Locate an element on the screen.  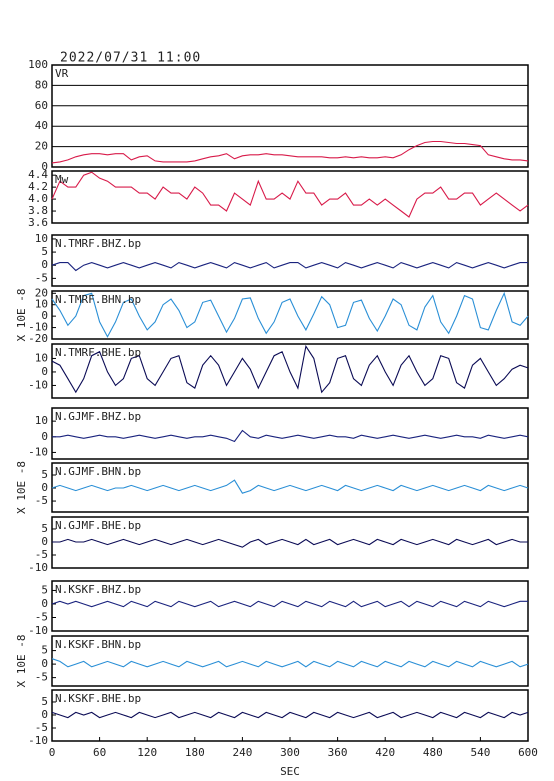
trace-name: N.TMRF.BHN.bp is located at coordinates (98, 299).